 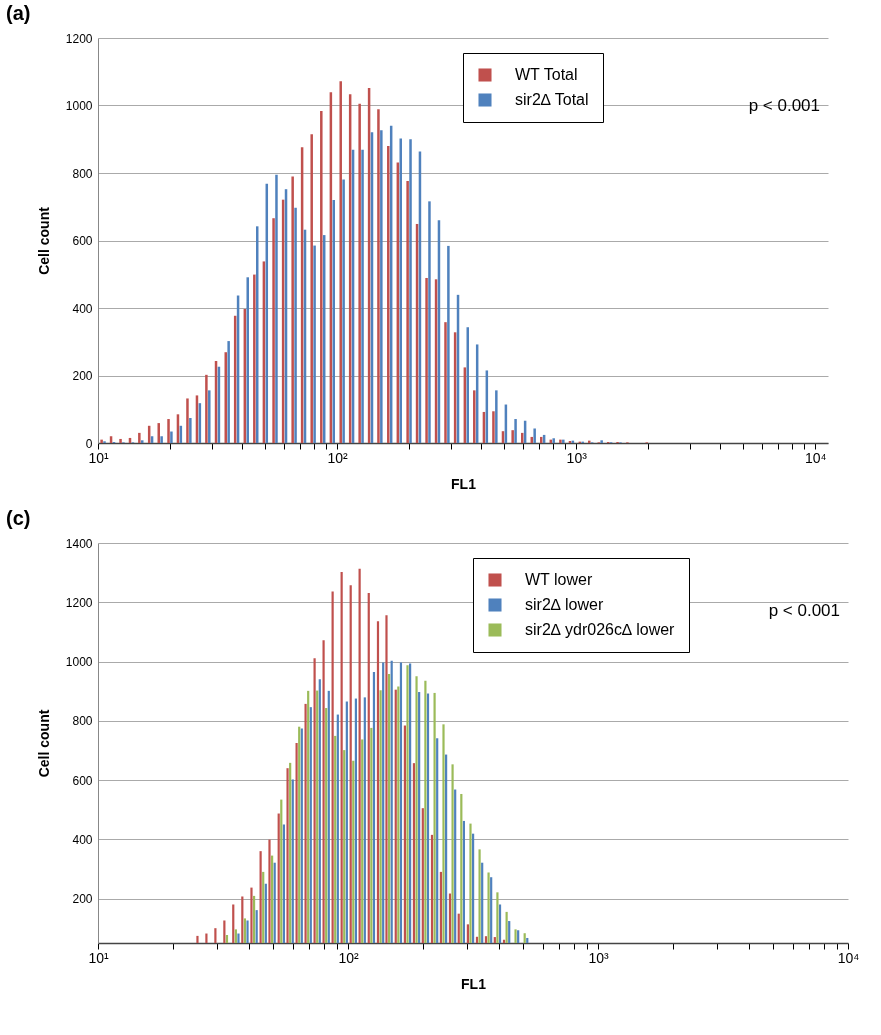 What do you see at coordinates (89, 443) in the screenshot?
I see `y-tick-label: 0` at bounding box center [89, 443].